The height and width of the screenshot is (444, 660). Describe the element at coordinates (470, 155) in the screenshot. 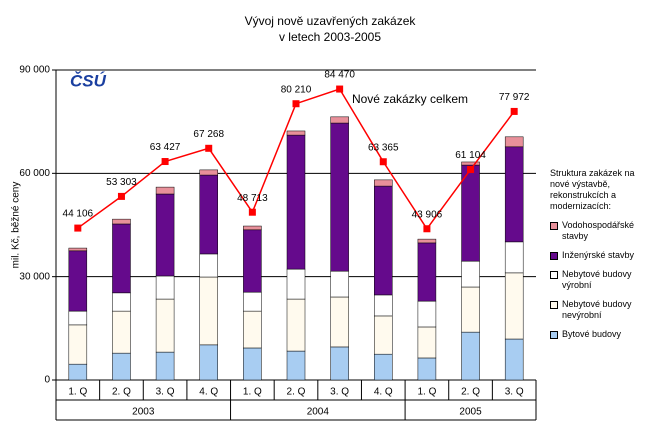

I see `data-label: 61 104` at that location.